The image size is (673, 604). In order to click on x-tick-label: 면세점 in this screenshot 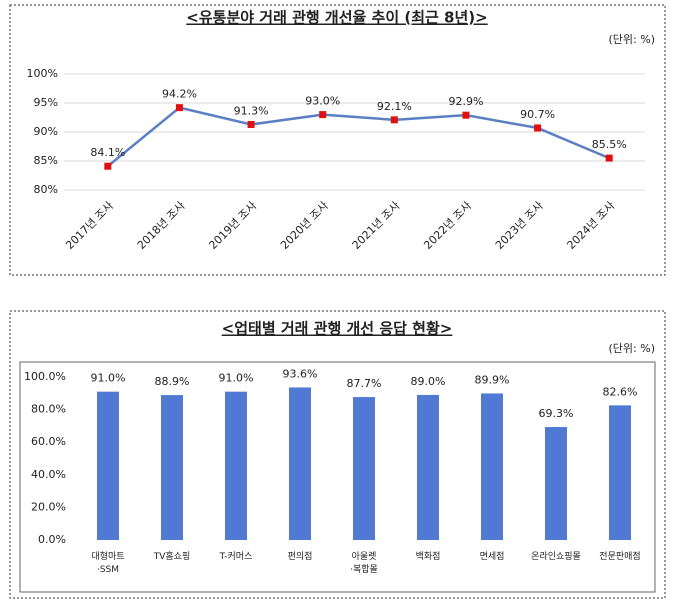, I will do `click(492, 557)`.